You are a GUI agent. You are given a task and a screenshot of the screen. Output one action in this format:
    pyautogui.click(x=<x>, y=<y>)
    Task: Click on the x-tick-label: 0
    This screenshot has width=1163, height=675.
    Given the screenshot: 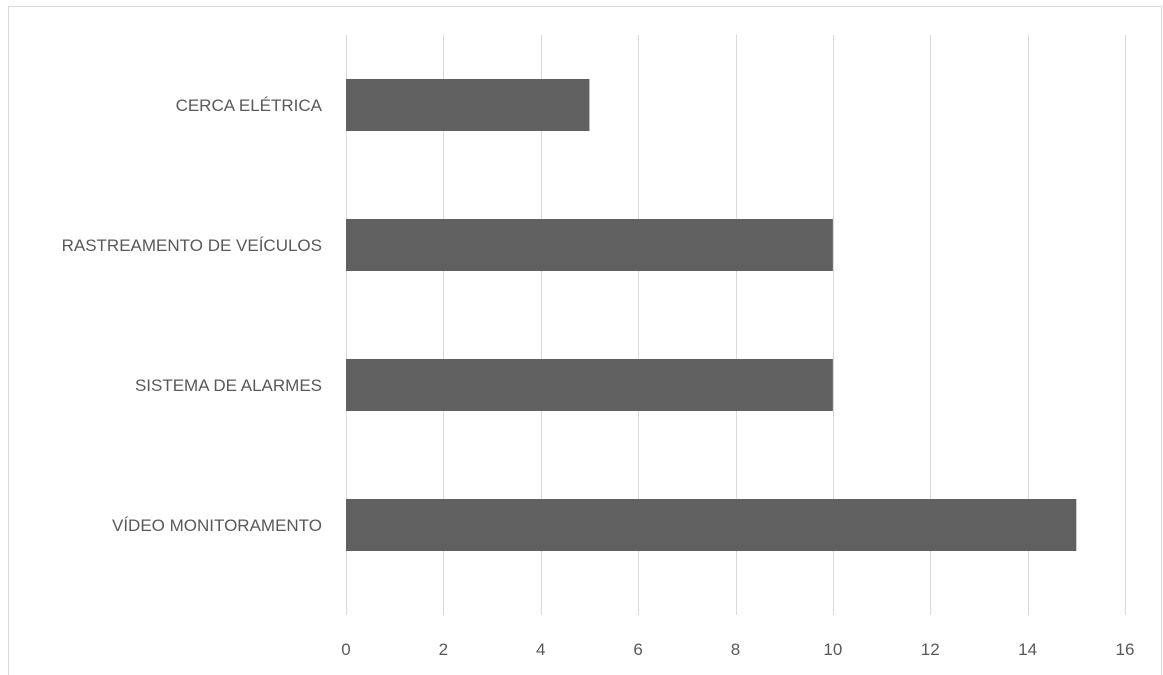 What is the action you would take?
    pyautogui.click(x=345, y=649)
    